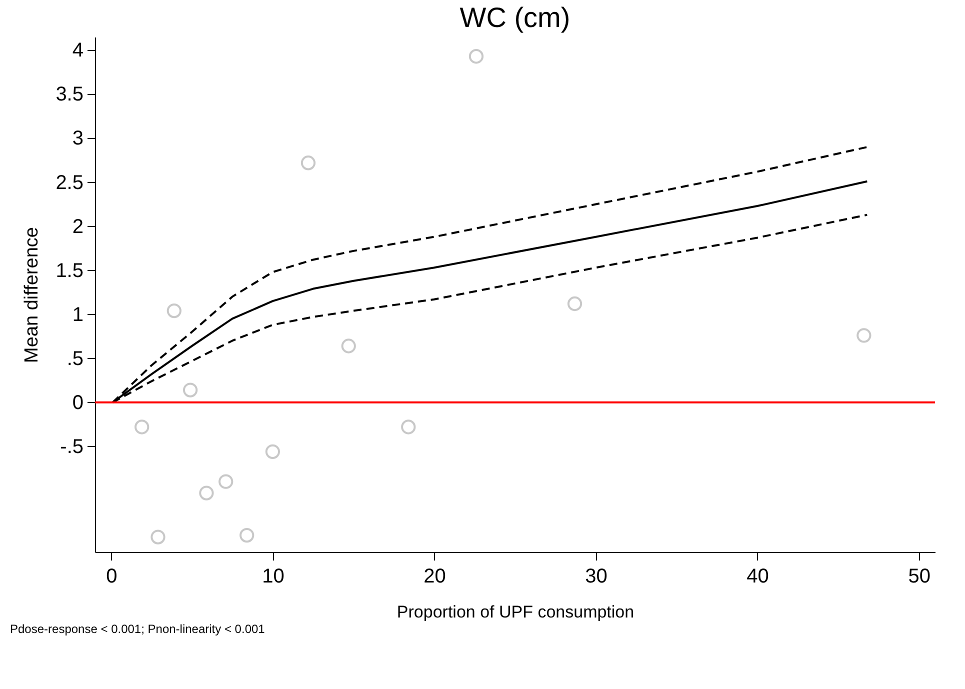 The height and width of the screenshot is (689, 965). I want to click on y-tick-label: 1, so click(78, 315).